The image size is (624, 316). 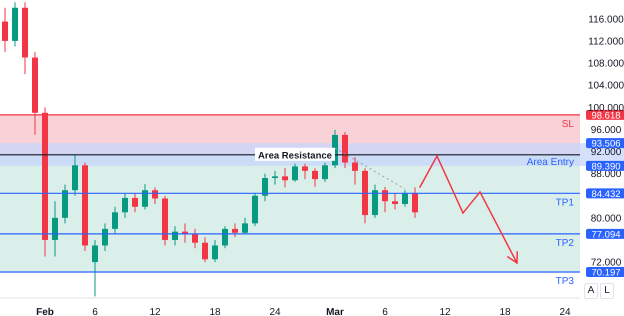 I want to click on y-tick-label: 96.000, so click(x=606, y=130).